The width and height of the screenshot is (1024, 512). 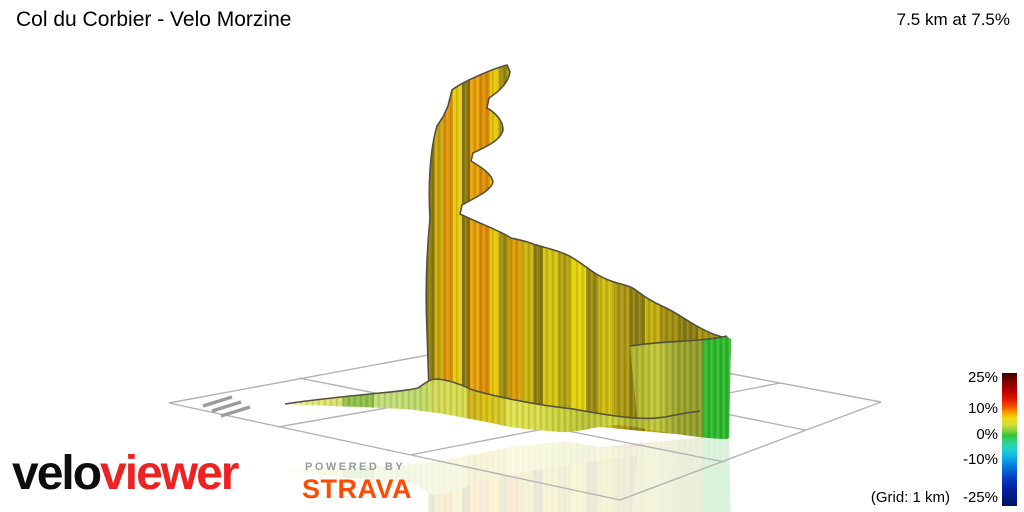 I want to click on start-hatch-marker, so click(x=226, y=406).